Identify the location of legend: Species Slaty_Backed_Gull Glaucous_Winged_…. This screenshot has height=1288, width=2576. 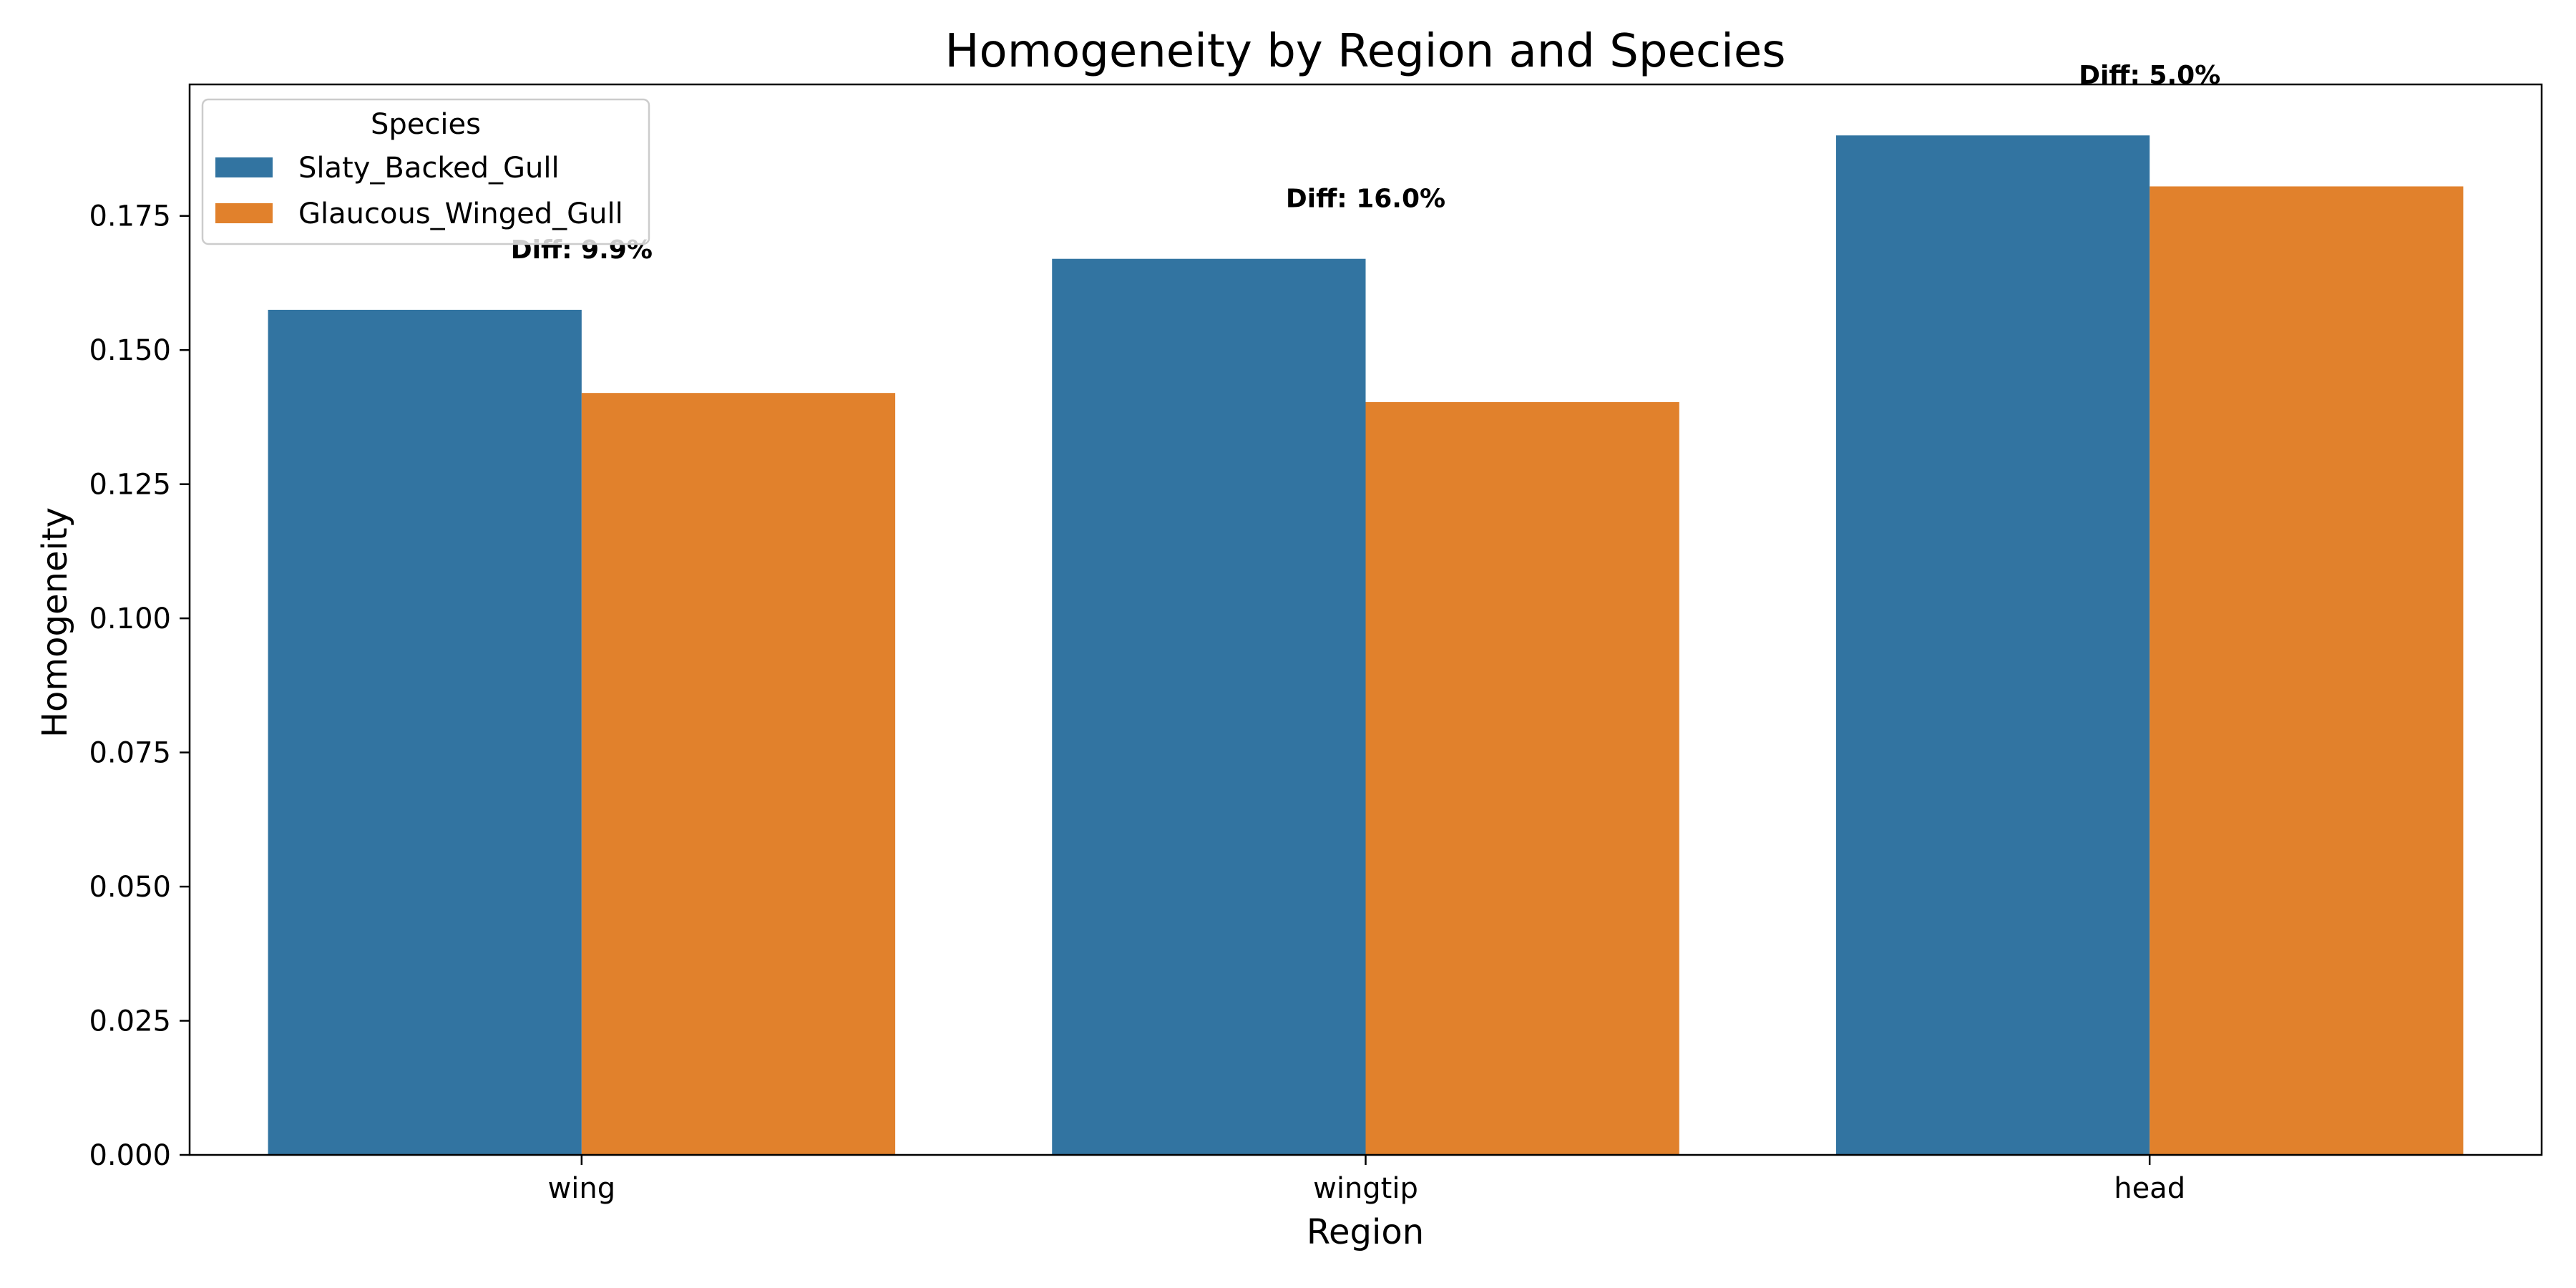
(425, 171).